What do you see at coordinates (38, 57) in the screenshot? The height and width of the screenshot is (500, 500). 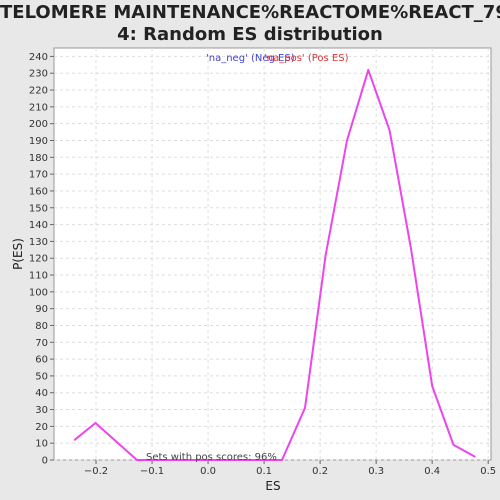 I see `y-tick-label: 240` at bounding box center [38, 57].